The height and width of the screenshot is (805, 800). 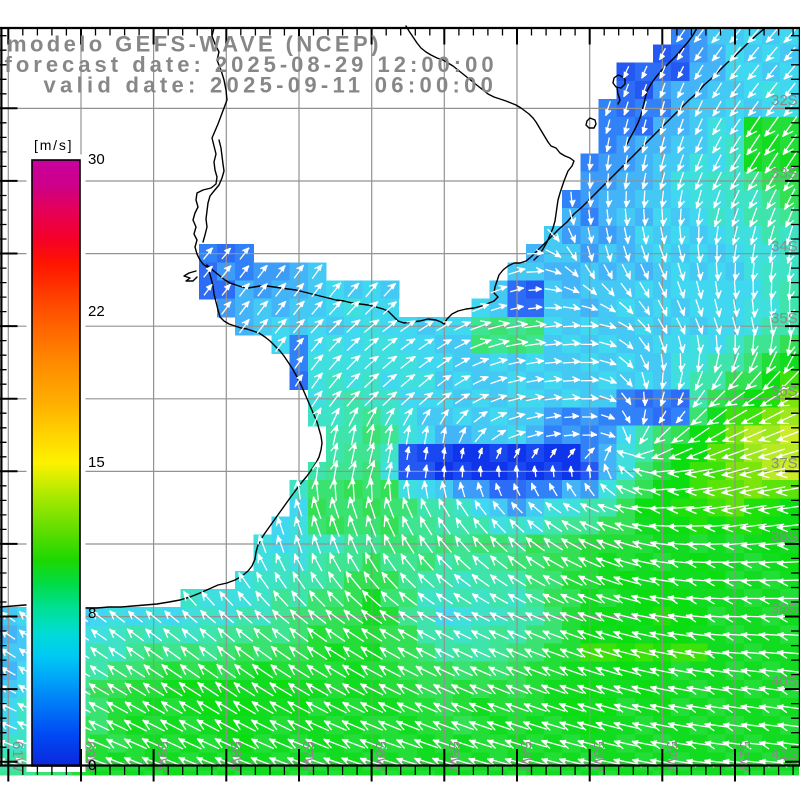 I want to click on svg-text: 61W, so click(x=17, y=757).